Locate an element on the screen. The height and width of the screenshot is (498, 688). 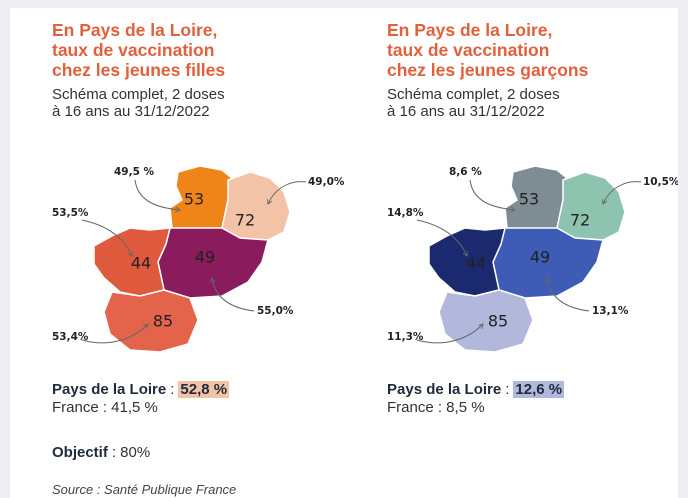
summary: Pays de la Loire:12,6 % France : 8,5 % is located at coordinates (476, 399).